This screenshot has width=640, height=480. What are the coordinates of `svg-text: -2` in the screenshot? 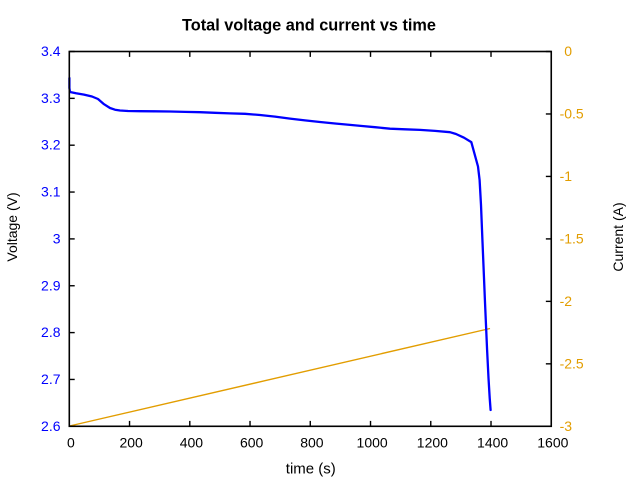 It's located at (566, 301).